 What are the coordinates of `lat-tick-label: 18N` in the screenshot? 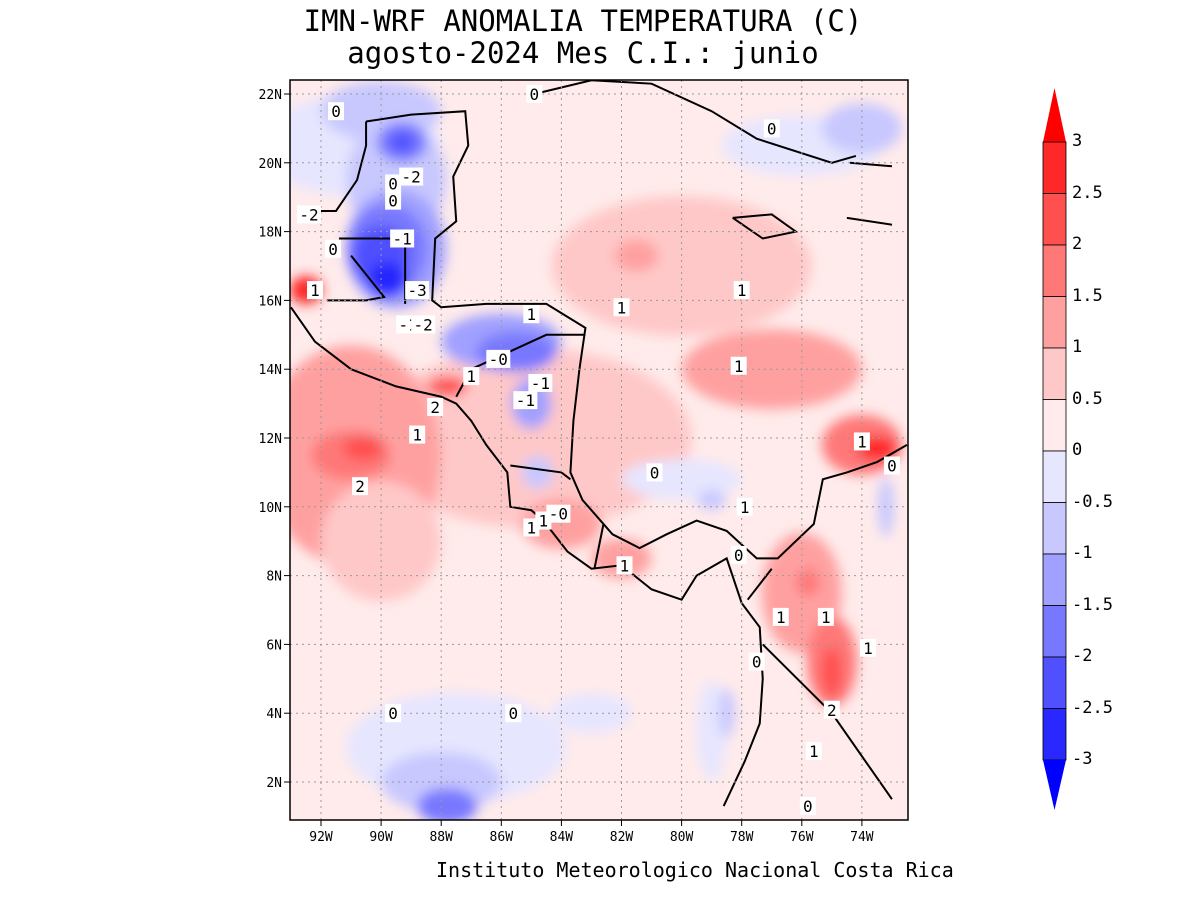 It's located at (270, 233).